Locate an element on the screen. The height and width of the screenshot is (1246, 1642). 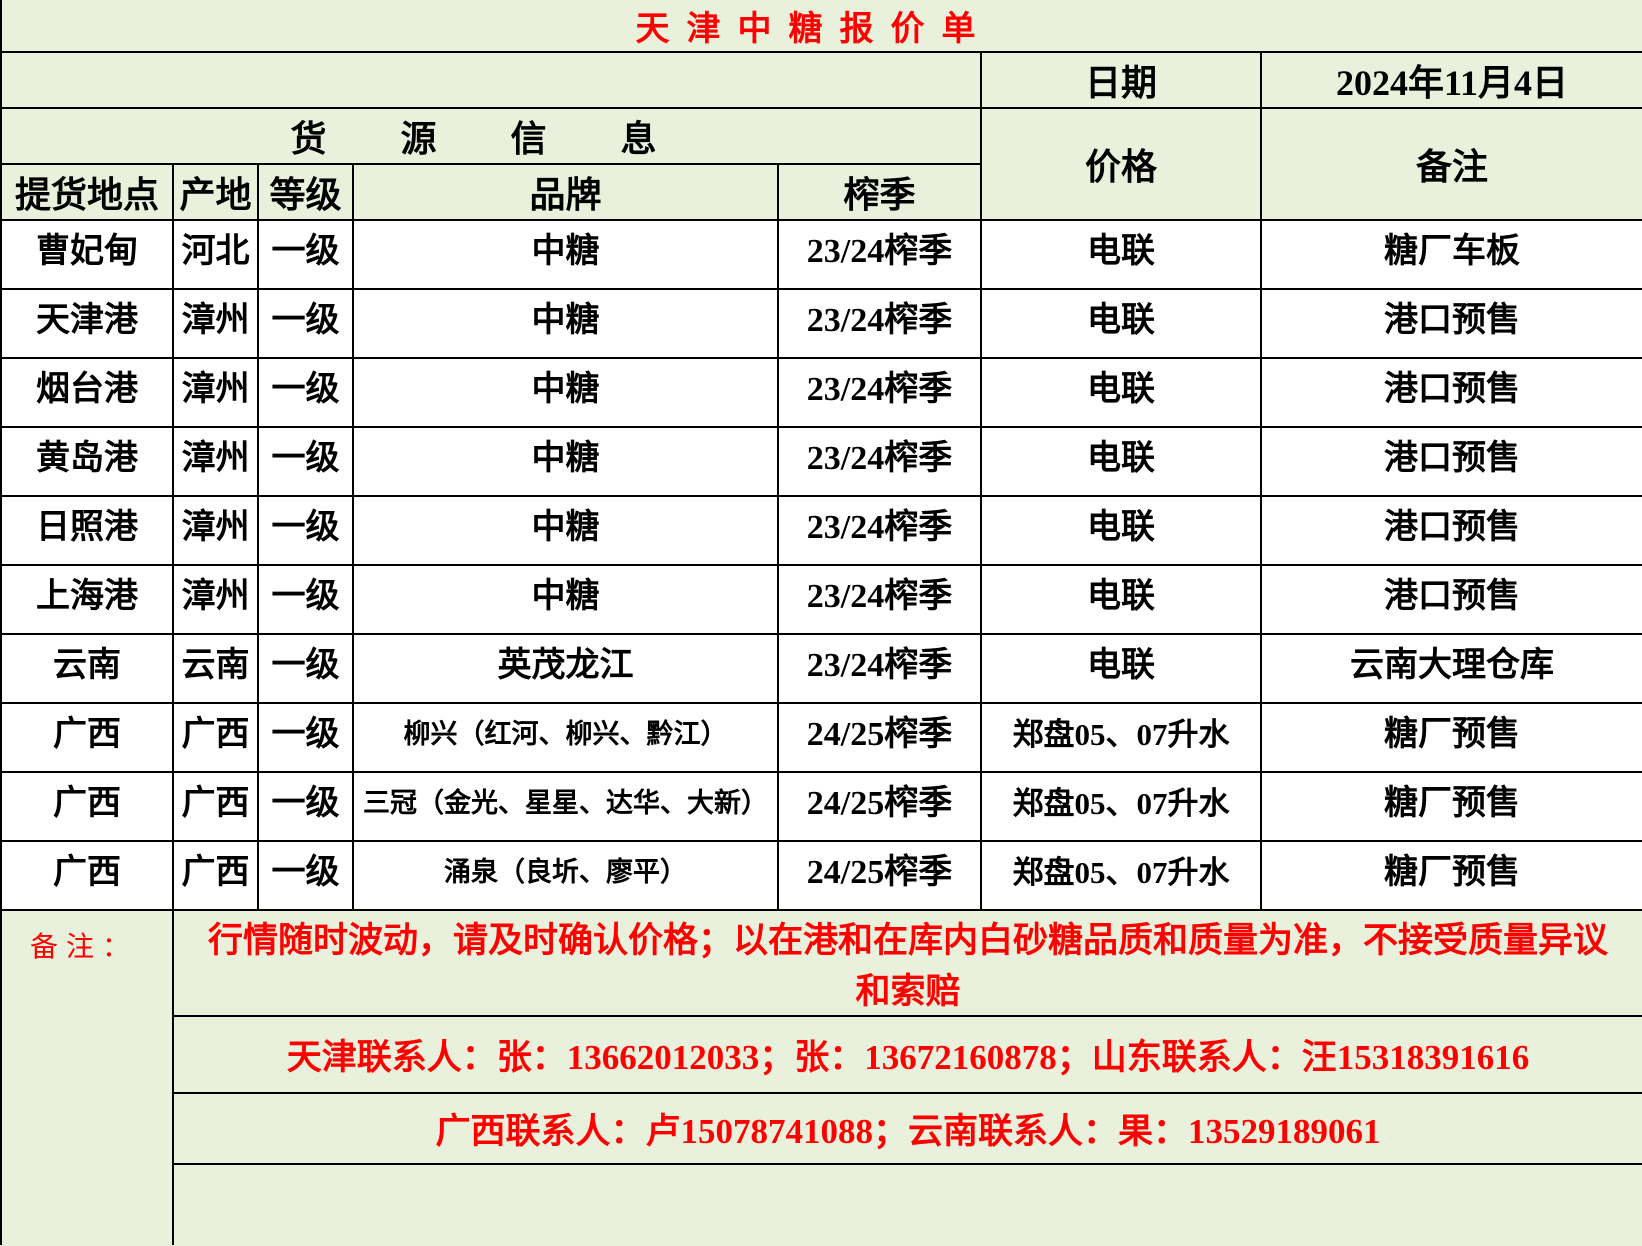
cell-origin: 云南 is located at coordinates (215, 668).